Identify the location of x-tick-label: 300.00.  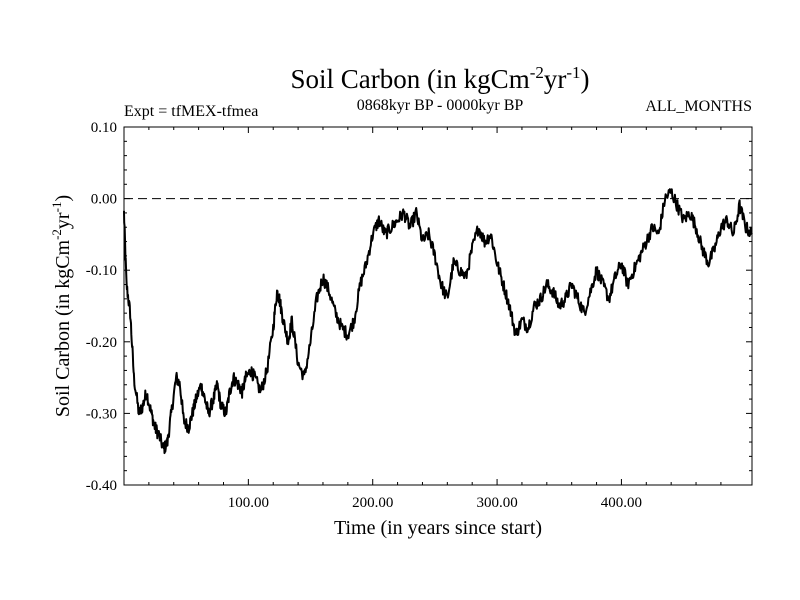
(496, 503).